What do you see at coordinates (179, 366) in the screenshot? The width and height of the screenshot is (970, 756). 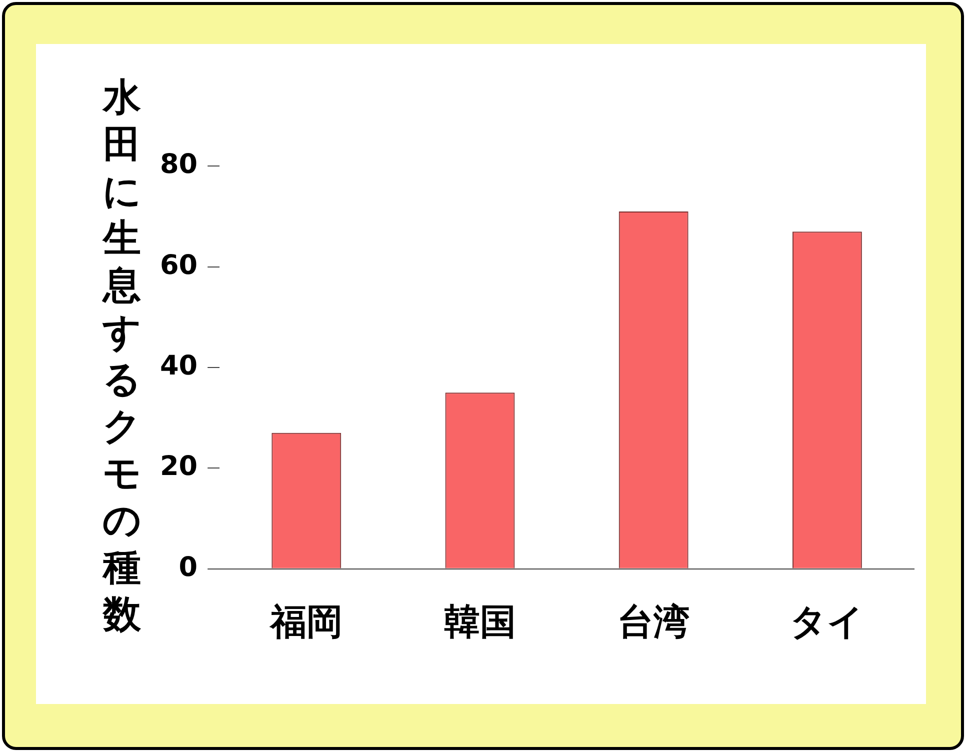 I see `y-tick-label: 40` at bounding box center [179, 366].